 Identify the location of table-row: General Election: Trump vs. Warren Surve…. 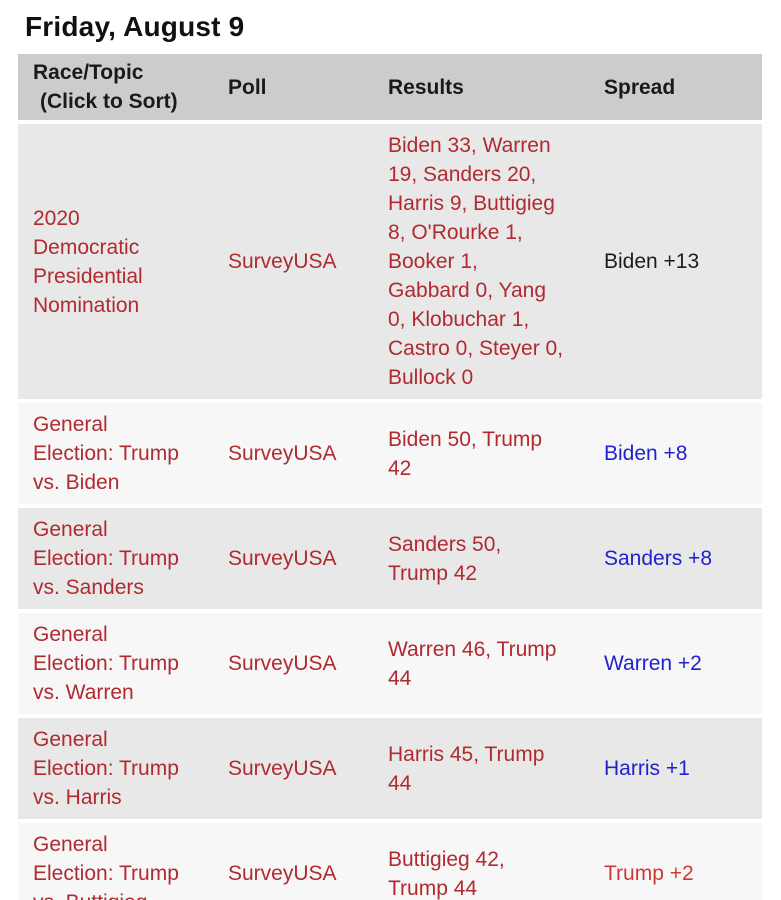
(390, 663).